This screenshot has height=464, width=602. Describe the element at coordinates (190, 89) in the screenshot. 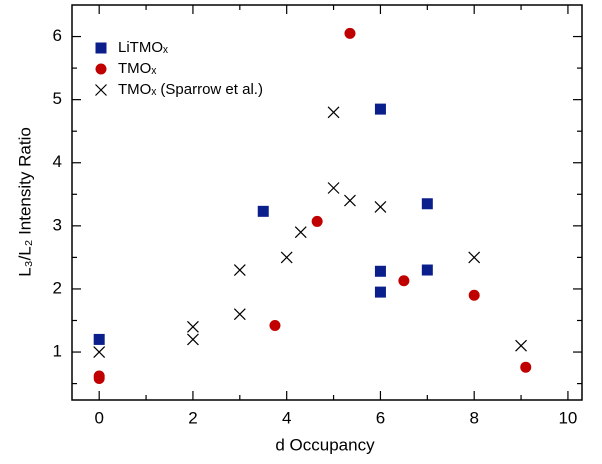

I see `legend-label: TMOₓ (Sparrow et al.)` at that location.